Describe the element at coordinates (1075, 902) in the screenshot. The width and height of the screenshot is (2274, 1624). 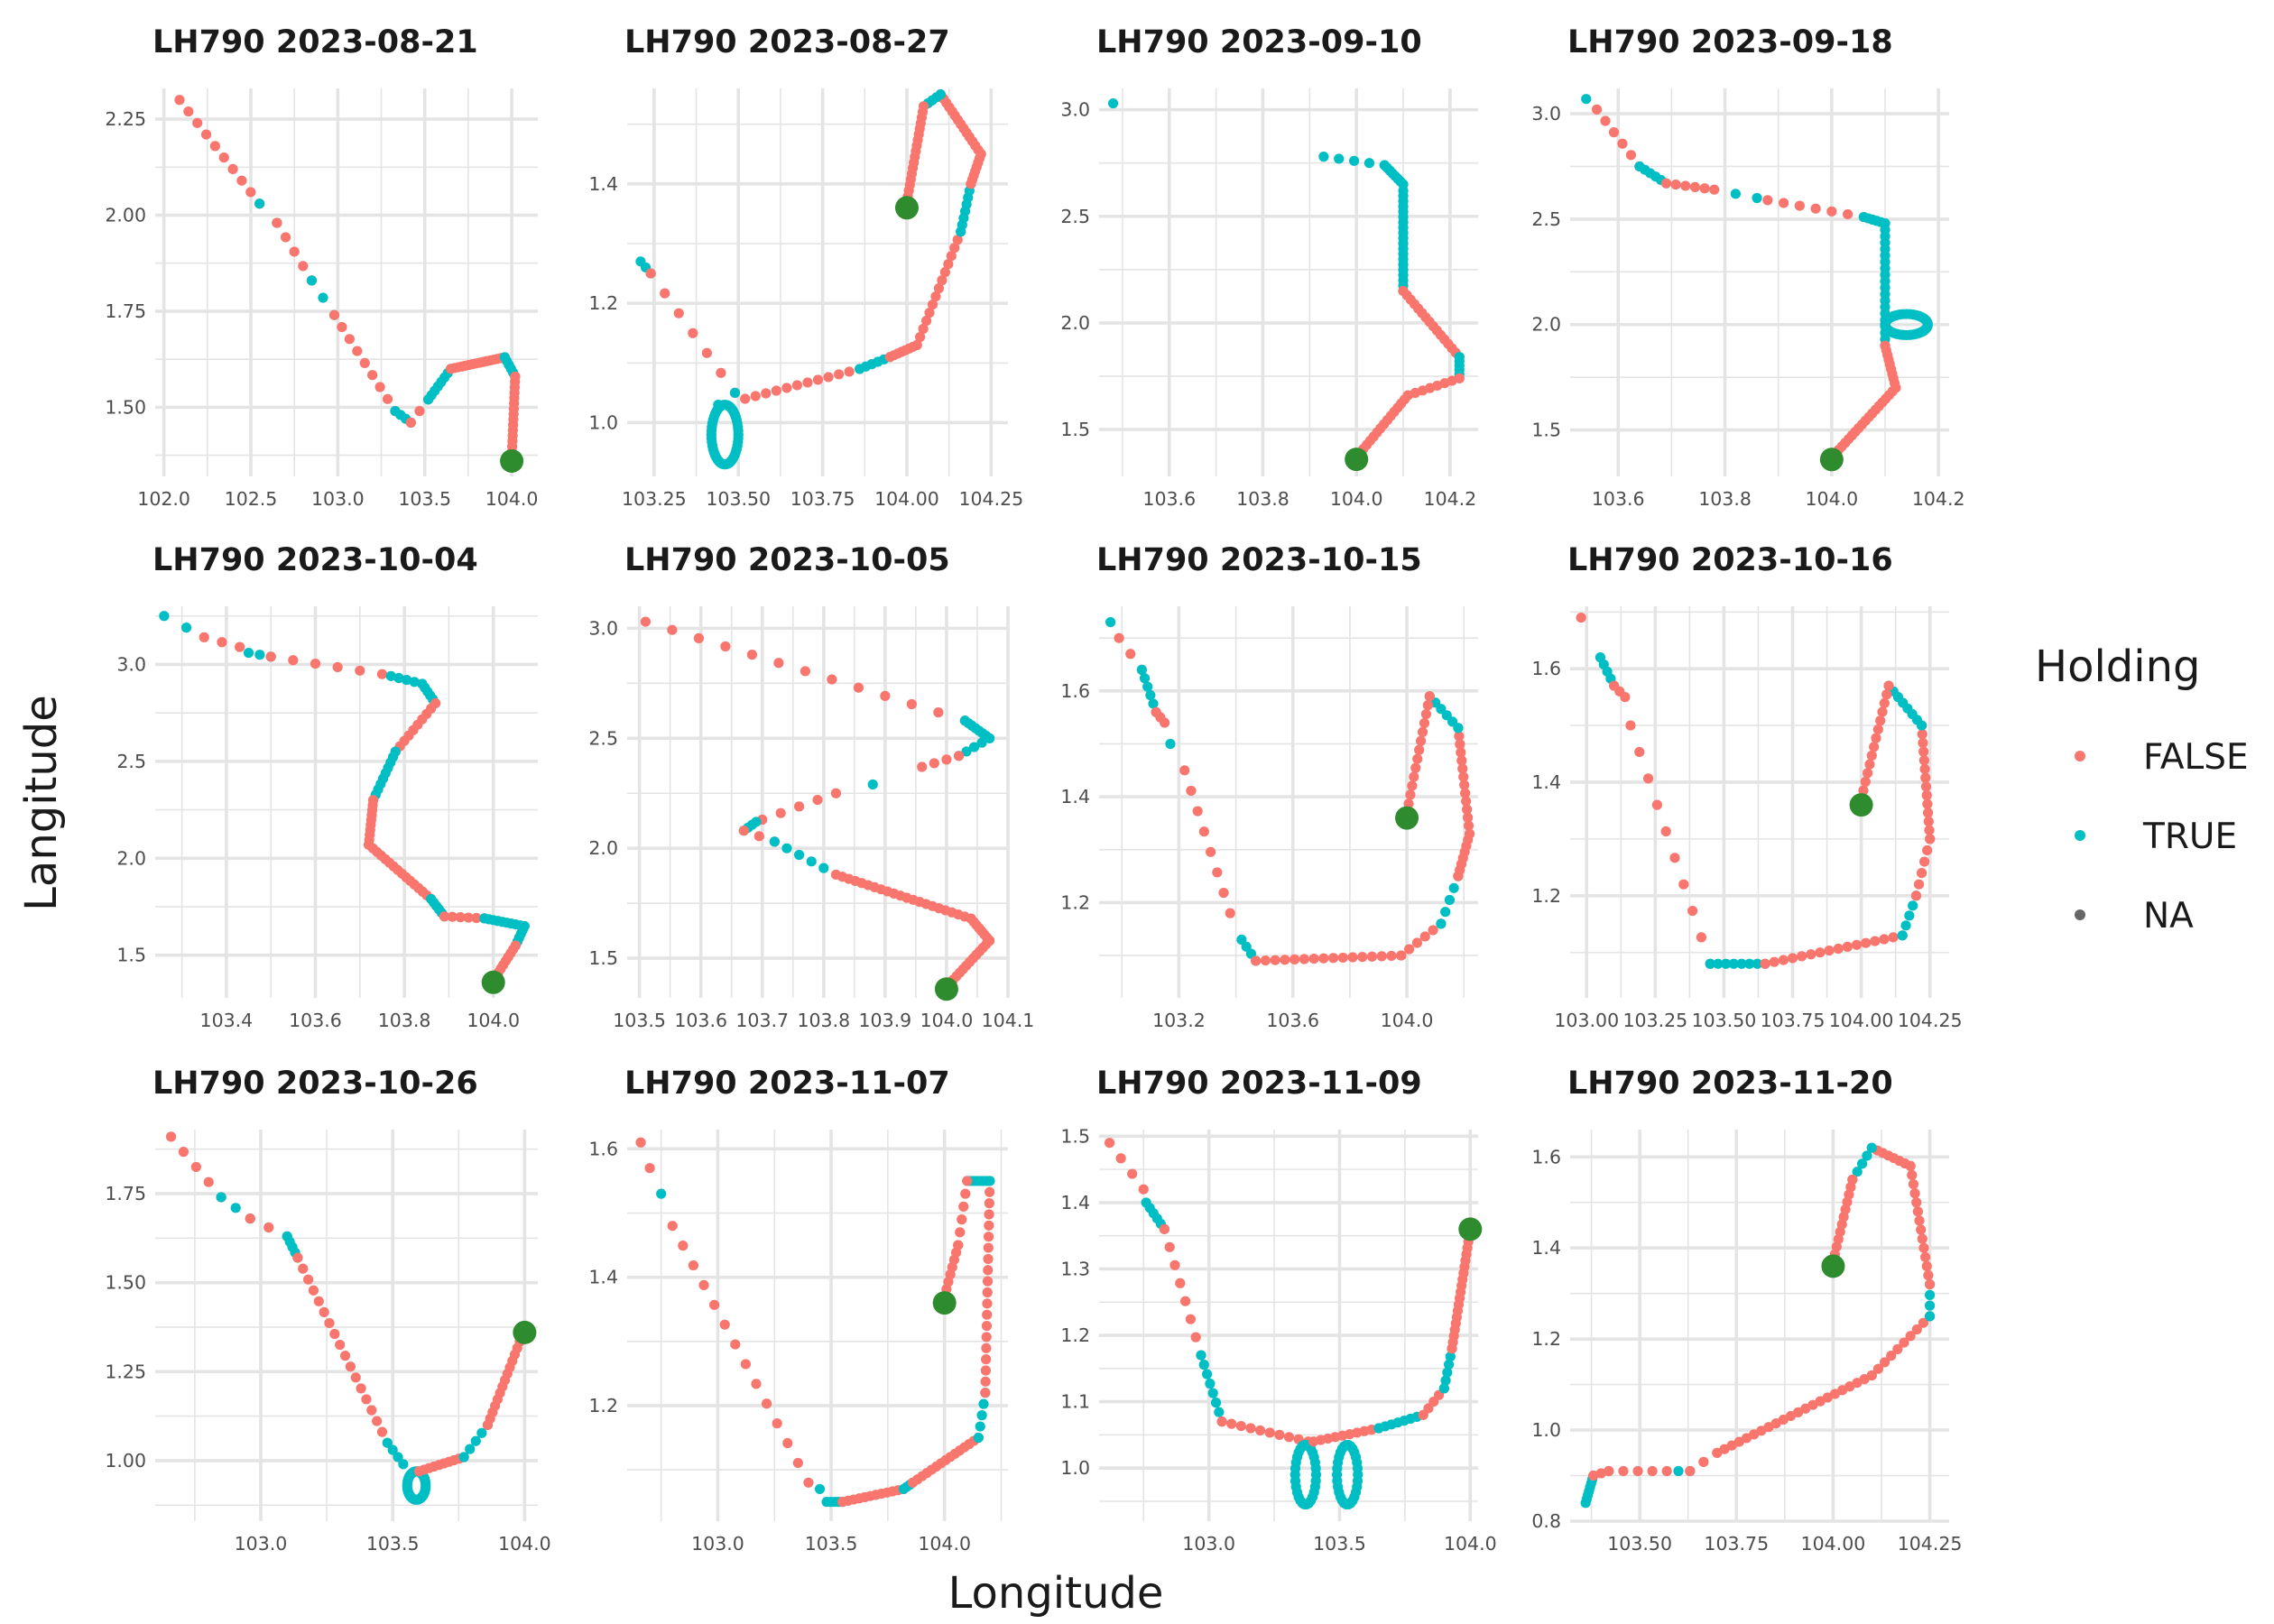
I see `y-tick-label: 1.2` at that location.